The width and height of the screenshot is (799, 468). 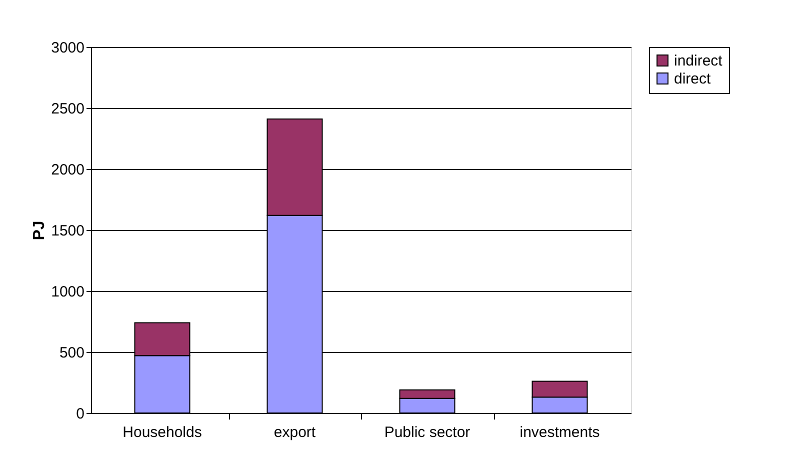 What do you see at coordinates (80, 414) in the screenshot?
I see `y-tick-label: 0` at bounding box center [80, 414].